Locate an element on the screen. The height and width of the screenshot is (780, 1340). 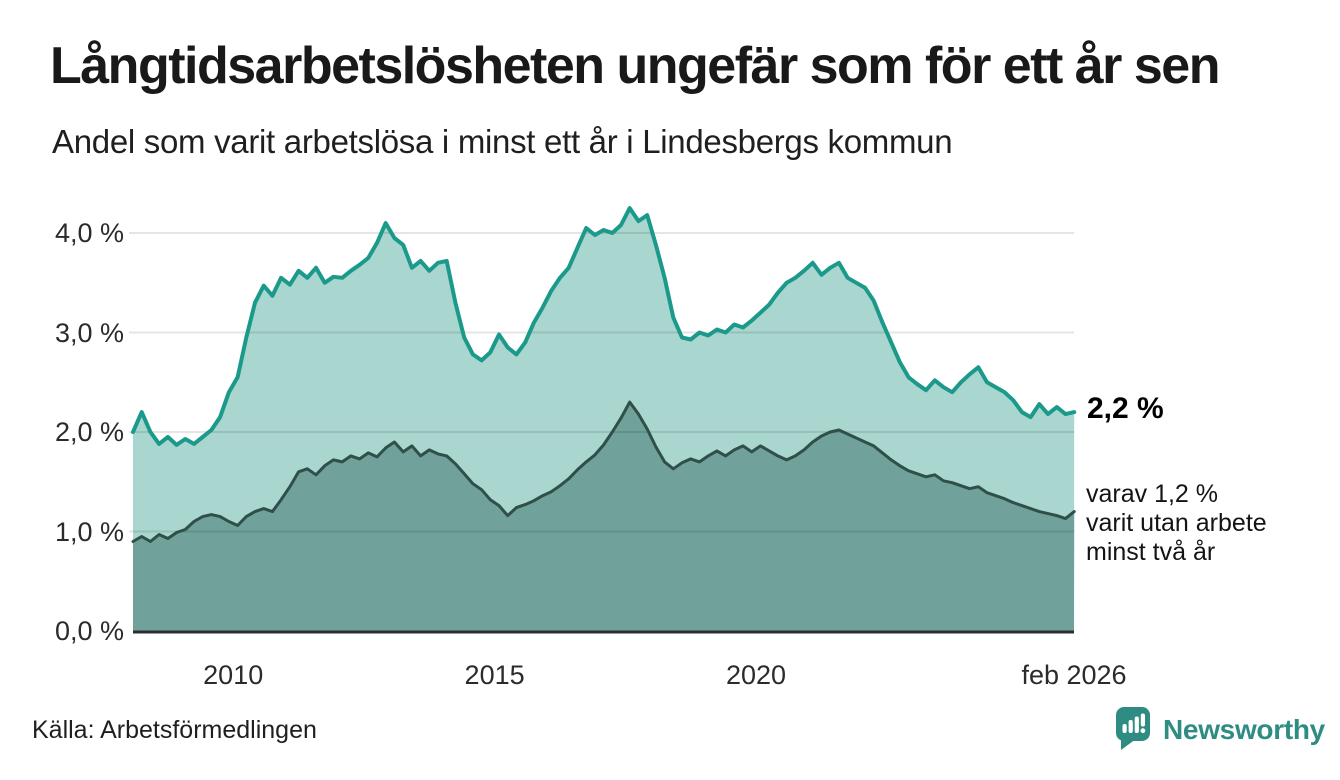
newsworthy-wordmark: Newsworthy is located at coordinates (1244, 729).